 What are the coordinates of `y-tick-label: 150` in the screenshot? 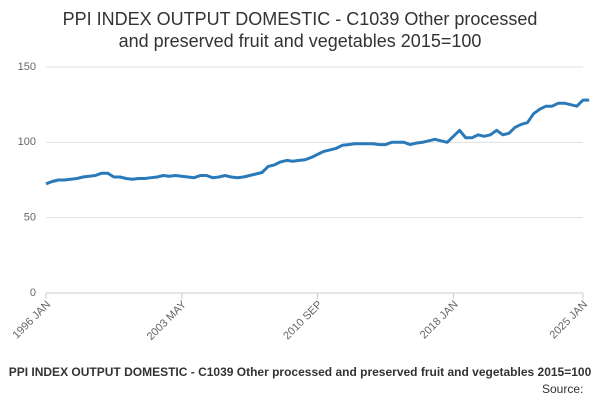 It's located at (27, 67).